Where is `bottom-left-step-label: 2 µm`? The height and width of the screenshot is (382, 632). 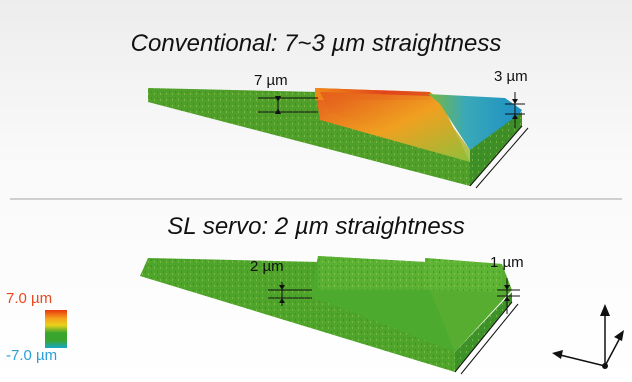 bottom-left-step-label: 2 µm is located at coordinates (267, 266).